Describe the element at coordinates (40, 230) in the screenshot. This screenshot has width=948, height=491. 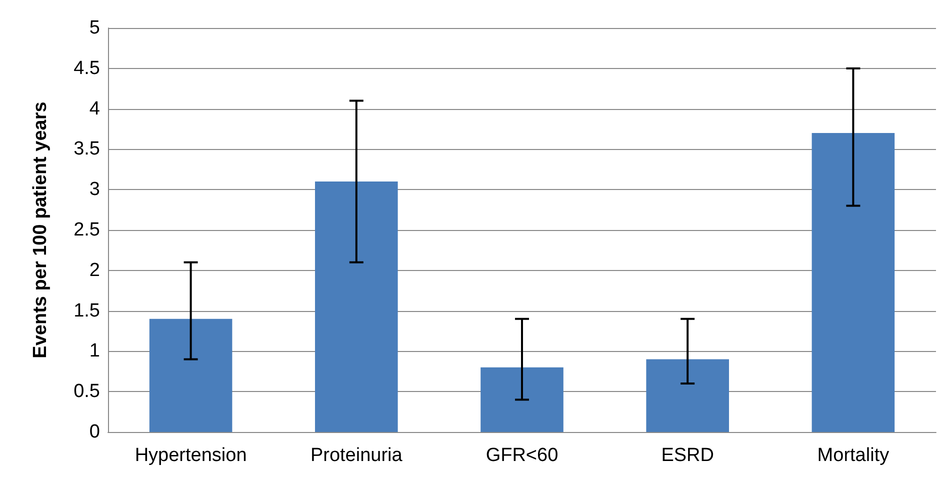
I see `y-axis-title: Events per 100 patient years` at that location.